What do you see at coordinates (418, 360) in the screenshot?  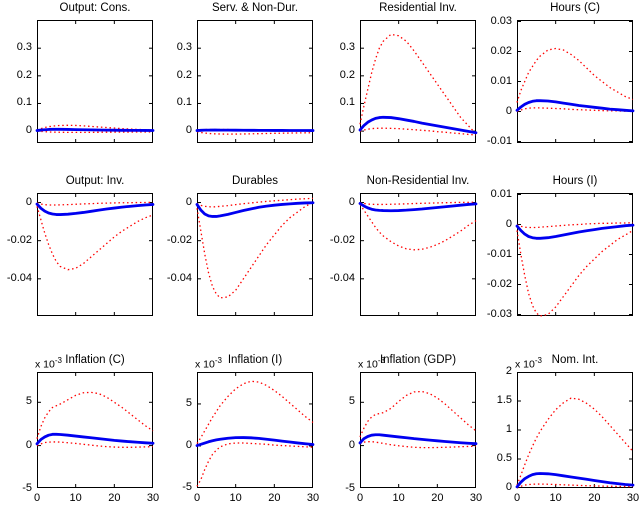 I see `subplot-title-11: Inflation (GDP)` at bounding box center [418, 360].